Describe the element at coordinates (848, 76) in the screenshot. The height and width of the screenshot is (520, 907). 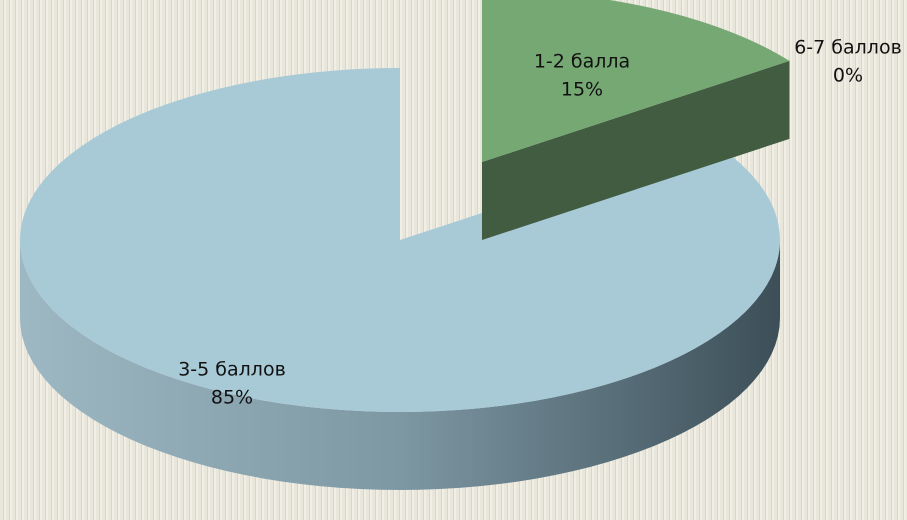
I see `slice-value-label: 0%` at that location.